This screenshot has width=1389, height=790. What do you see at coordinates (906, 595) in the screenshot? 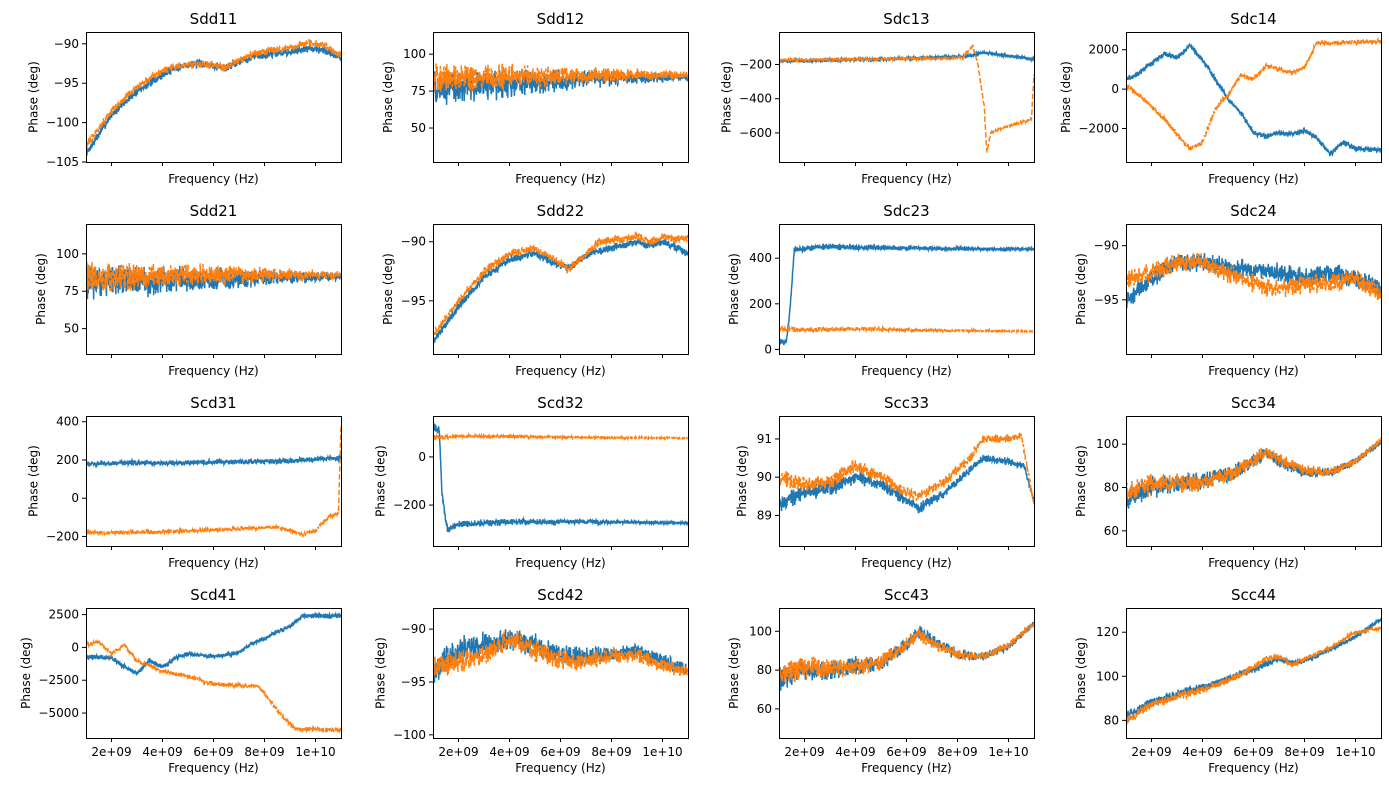
I see `subplot-title: Scc43` at bounding box center [906, 595].